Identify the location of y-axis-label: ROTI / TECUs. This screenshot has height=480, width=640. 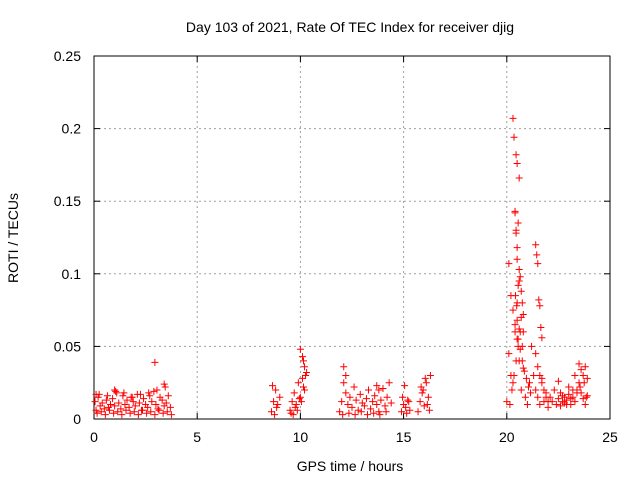
(13, 238).